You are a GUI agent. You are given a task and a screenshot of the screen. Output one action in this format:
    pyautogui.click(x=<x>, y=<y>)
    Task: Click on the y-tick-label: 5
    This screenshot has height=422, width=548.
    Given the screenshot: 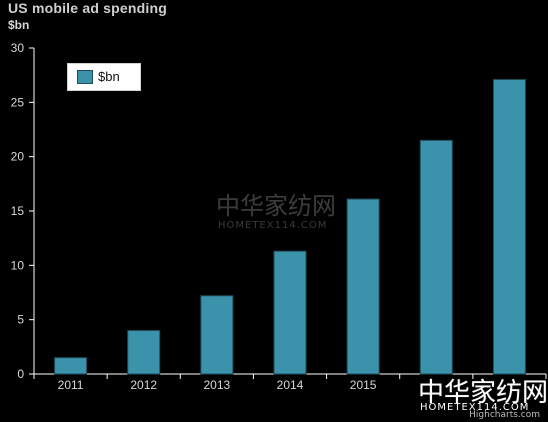 What is the action you would take?
    pyautogui.click(x=20, y=320)
    